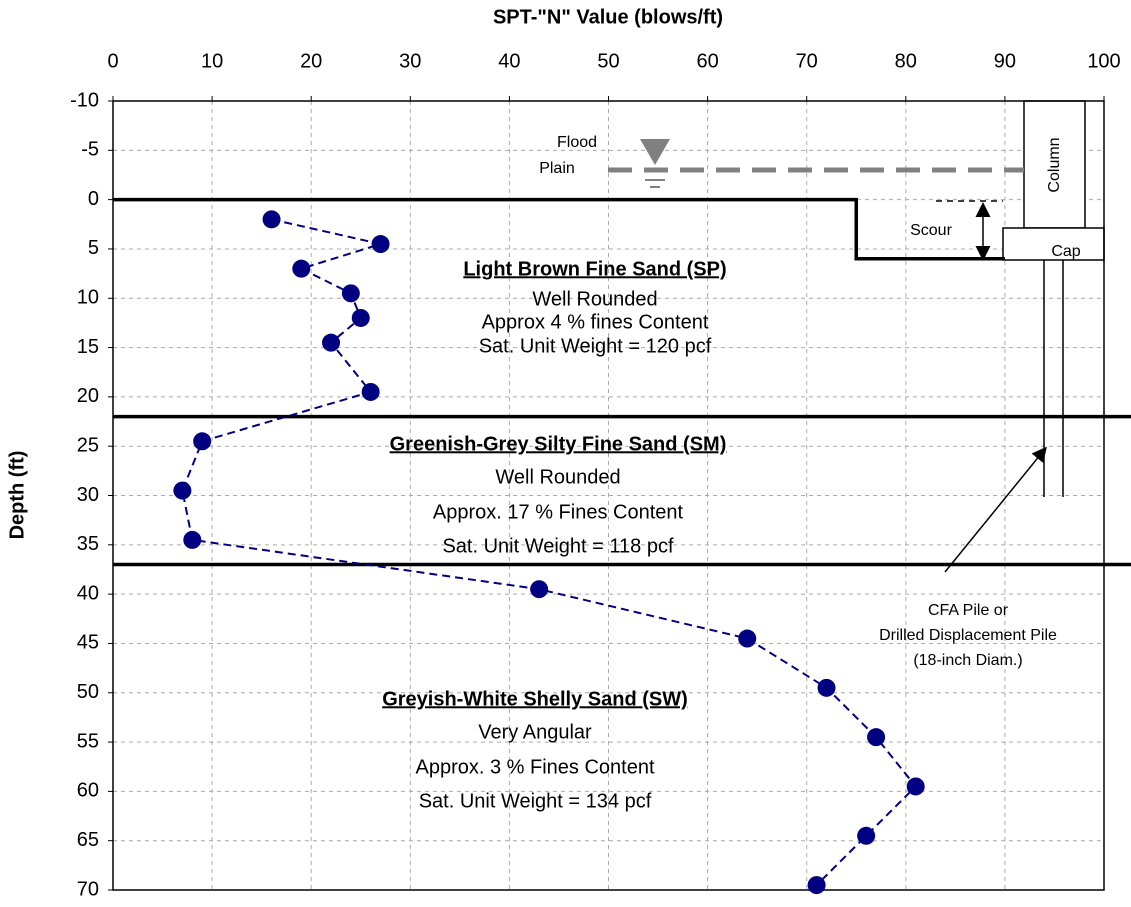  Describe the element at coordinates (577, 142) in the screenshot. I see `flood-label: Flood` at that location.